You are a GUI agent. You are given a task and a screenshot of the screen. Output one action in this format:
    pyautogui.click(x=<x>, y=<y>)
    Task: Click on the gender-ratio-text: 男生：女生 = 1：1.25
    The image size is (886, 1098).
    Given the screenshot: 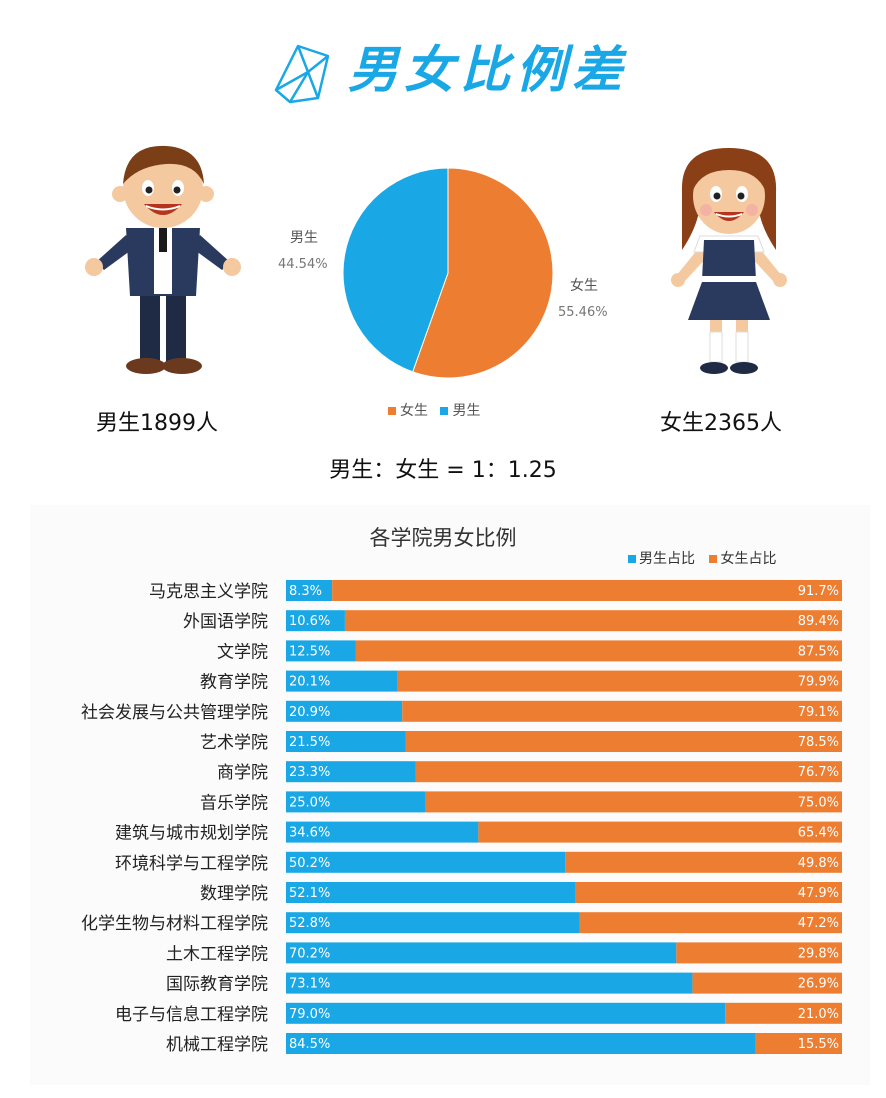 What is the action you would take?
    pyautogui.click(x=443, y=470)
    